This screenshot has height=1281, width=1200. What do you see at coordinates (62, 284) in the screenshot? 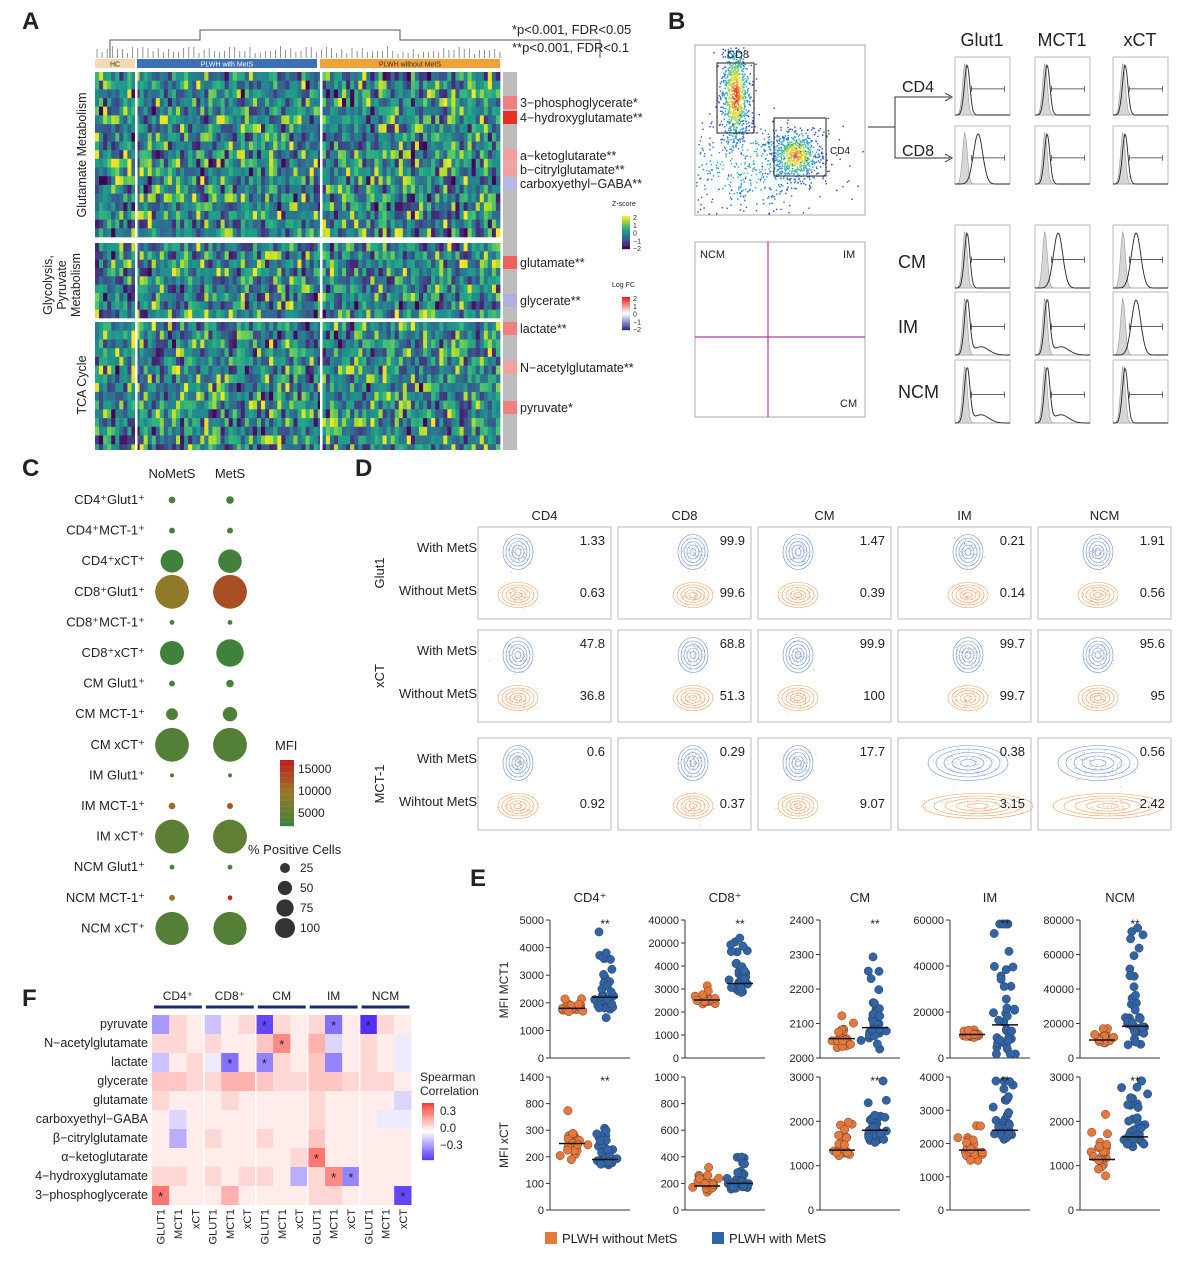
I see `row-group-label: Pyruvate` at bounding box center [62, 284].